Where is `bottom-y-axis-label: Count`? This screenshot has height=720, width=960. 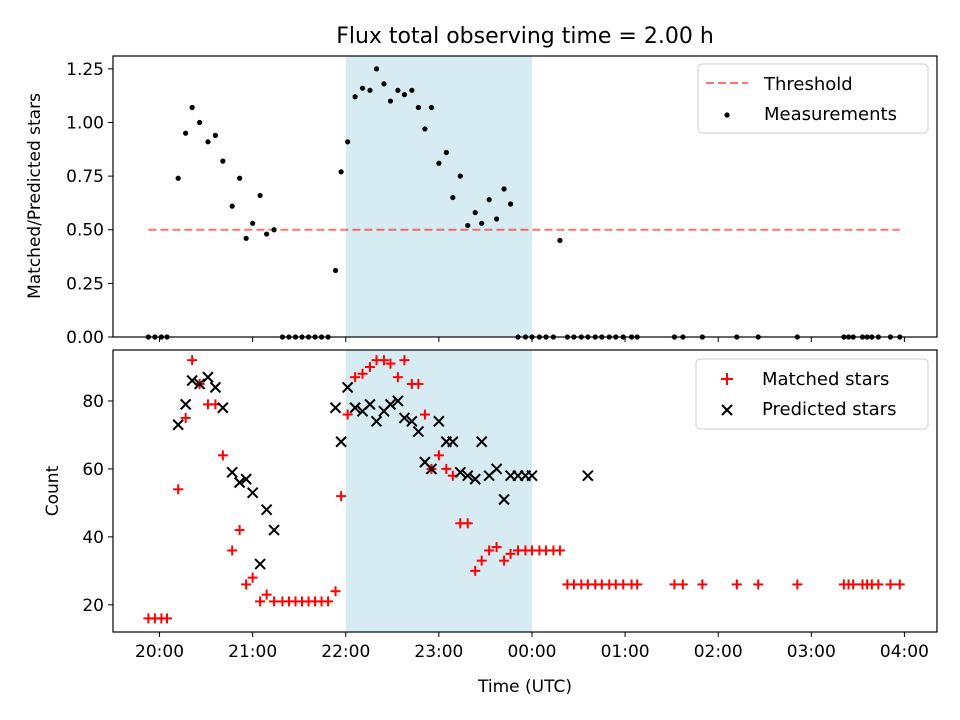 bottom-y-axis-label: Count is located at coordinates (53, 490).